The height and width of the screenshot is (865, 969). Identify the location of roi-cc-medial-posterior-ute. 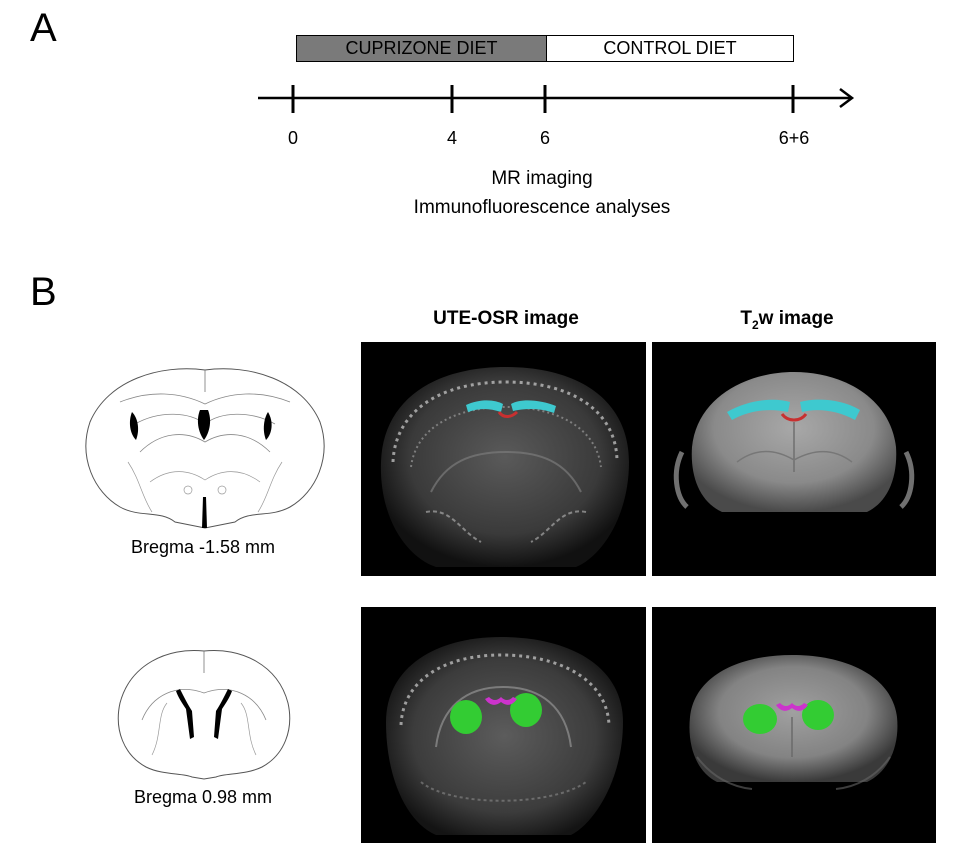
(508, 414).